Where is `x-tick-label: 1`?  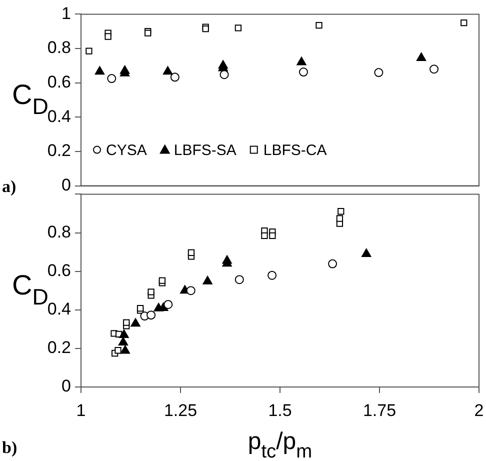 x-tick-label: 1 is located at coordinates (81, 410).